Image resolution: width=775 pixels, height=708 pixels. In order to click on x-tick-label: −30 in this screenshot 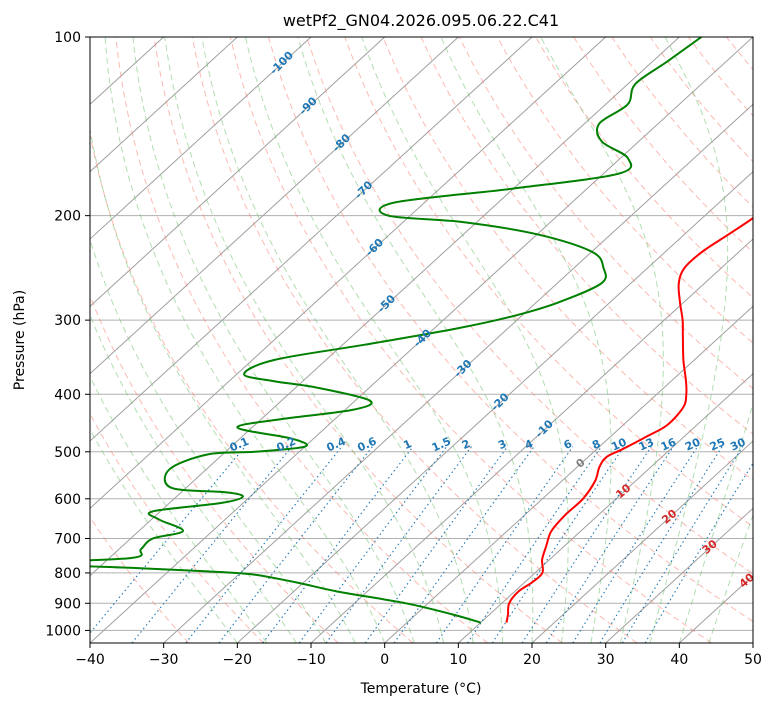, I will do `click(164, 660)`.